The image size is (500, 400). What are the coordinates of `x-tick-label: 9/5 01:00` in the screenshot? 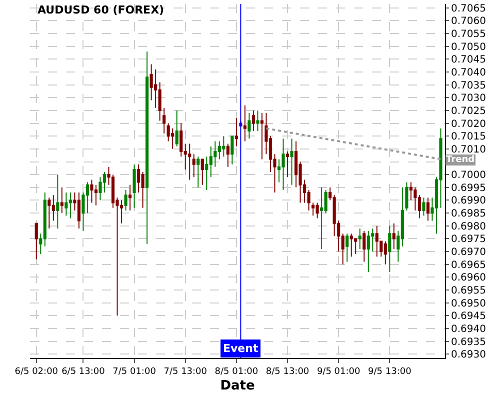 It's located at (338, 371).